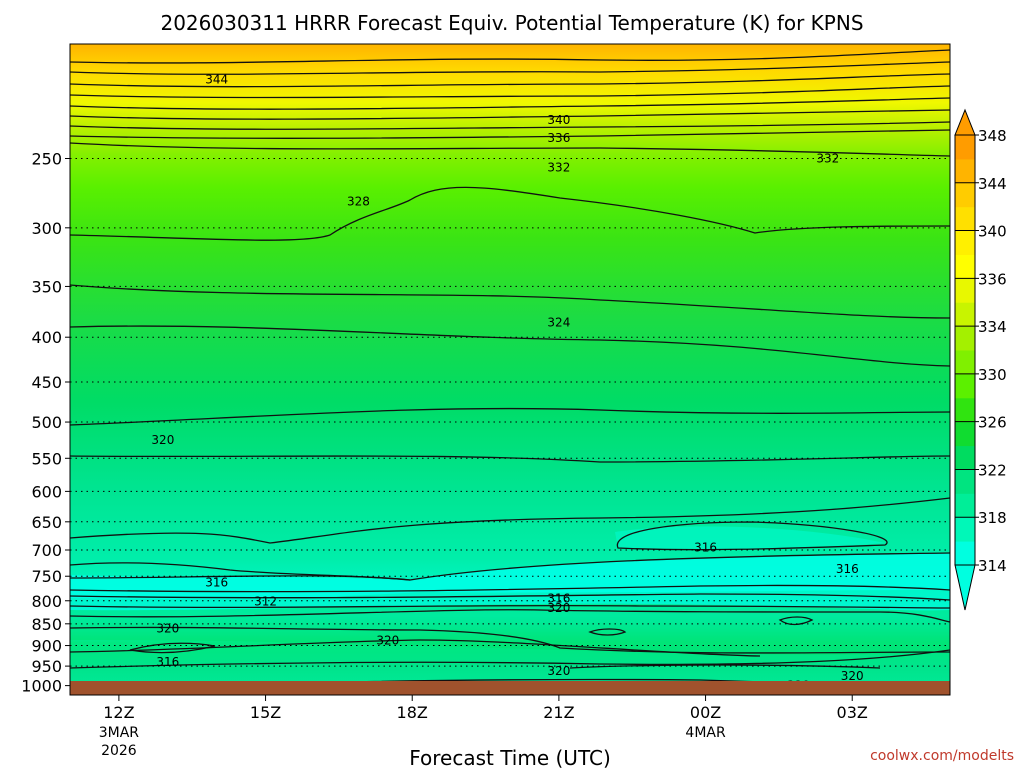 This screenshot has height=768, width=1024. I want to click on x-tick-label: 12Z, so click(118, 712).